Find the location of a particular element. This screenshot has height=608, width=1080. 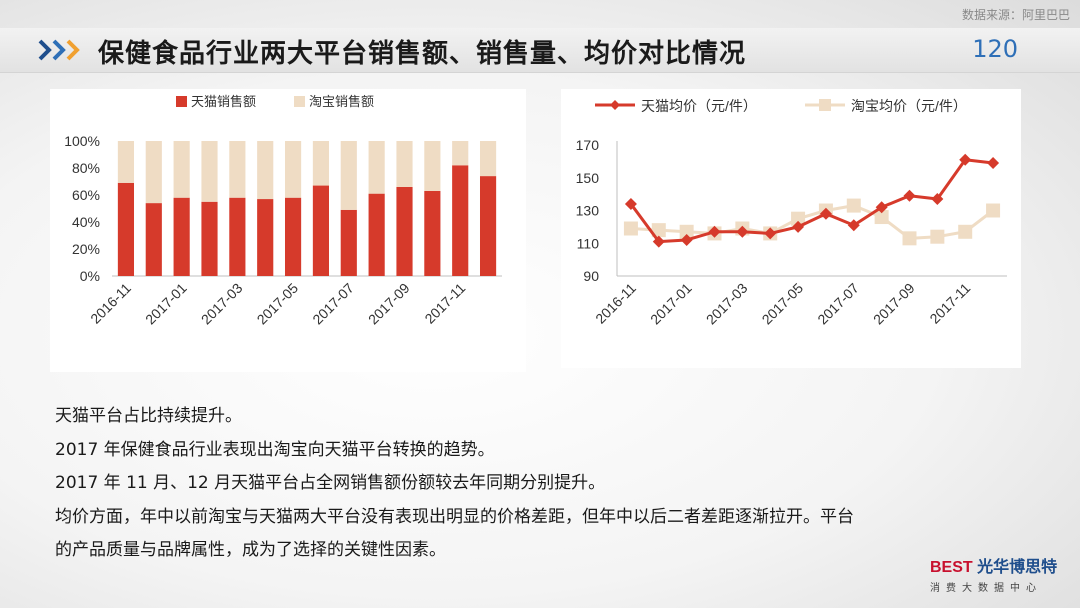

y-tick-label: 110 is located at coordinates (588, 243).